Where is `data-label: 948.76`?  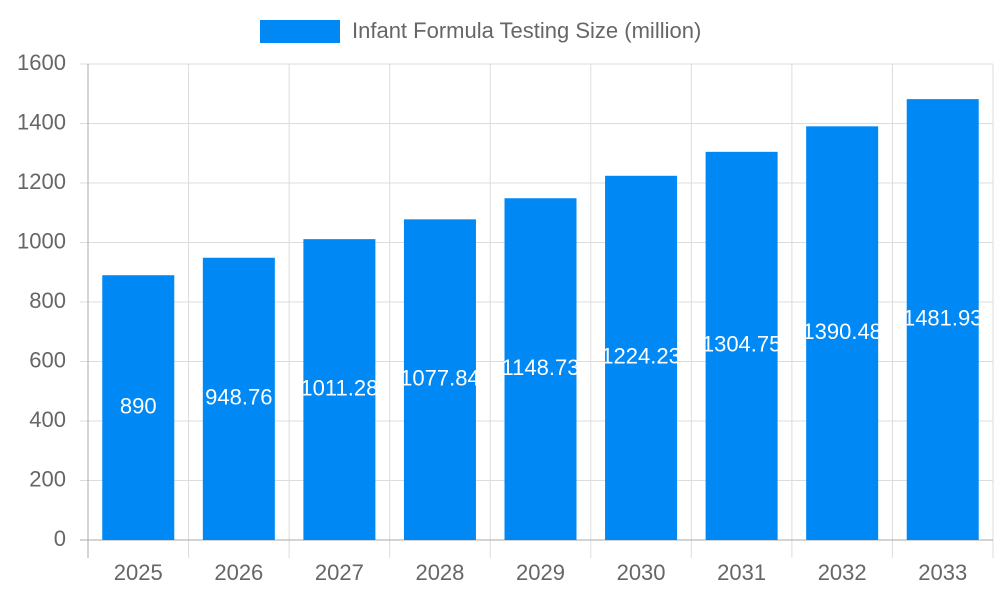
data-label: 948.76 is located at coordinates (238, 397).